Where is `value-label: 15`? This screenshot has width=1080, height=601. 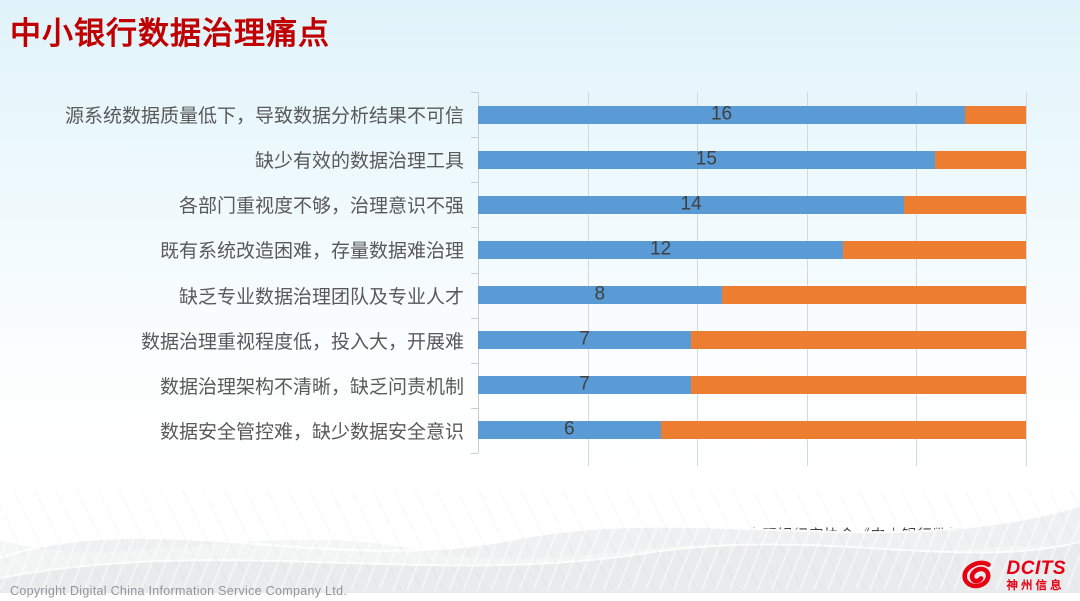
value-label: 15 is located at coordinates (706, 159).